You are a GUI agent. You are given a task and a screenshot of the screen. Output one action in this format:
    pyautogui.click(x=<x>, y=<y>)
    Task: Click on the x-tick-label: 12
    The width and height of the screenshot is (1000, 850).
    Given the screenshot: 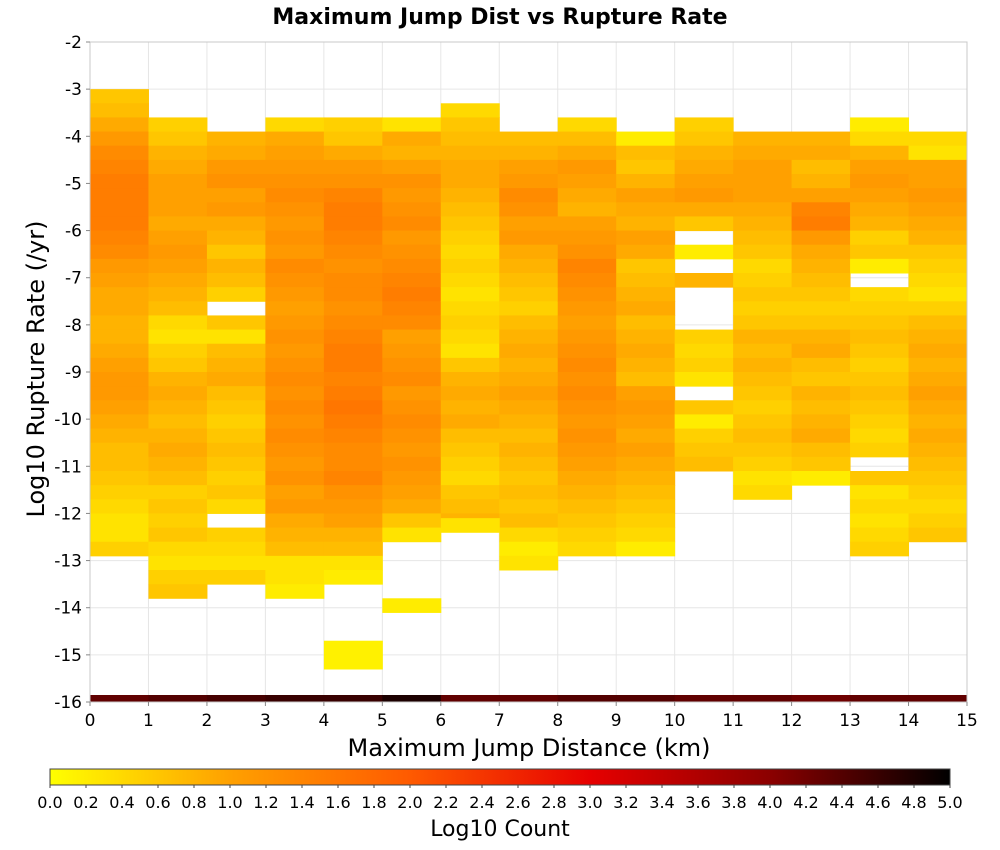 What is the action you would take?
    pyautogui.click(x=792, y=721)
    